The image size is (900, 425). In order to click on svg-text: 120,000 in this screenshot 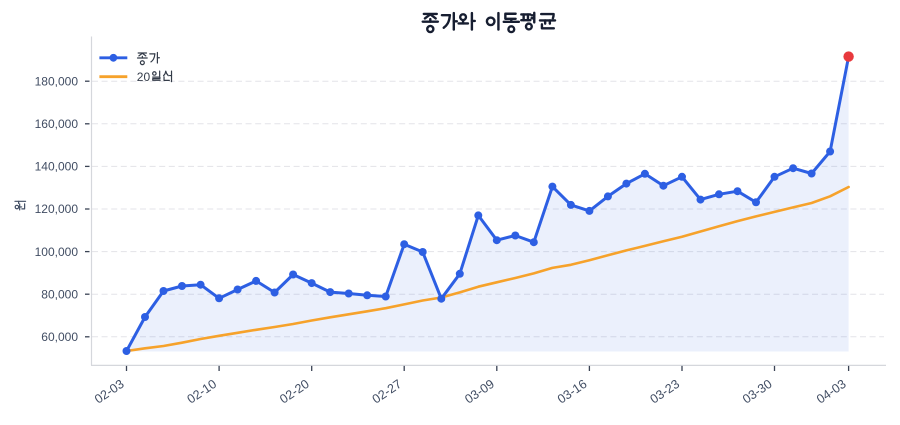, I will do `click(57, 209)`.